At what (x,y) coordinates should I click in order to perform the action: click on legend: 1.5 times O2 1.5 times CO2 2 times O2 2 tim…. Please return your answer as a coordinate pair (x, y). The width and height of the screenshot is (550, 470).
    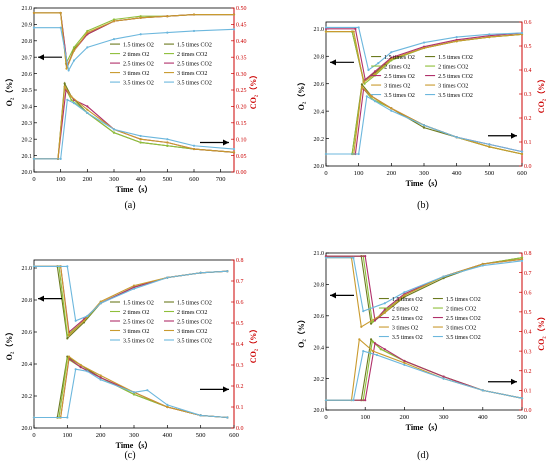
    Looking at the image, I should click on (429, 319).